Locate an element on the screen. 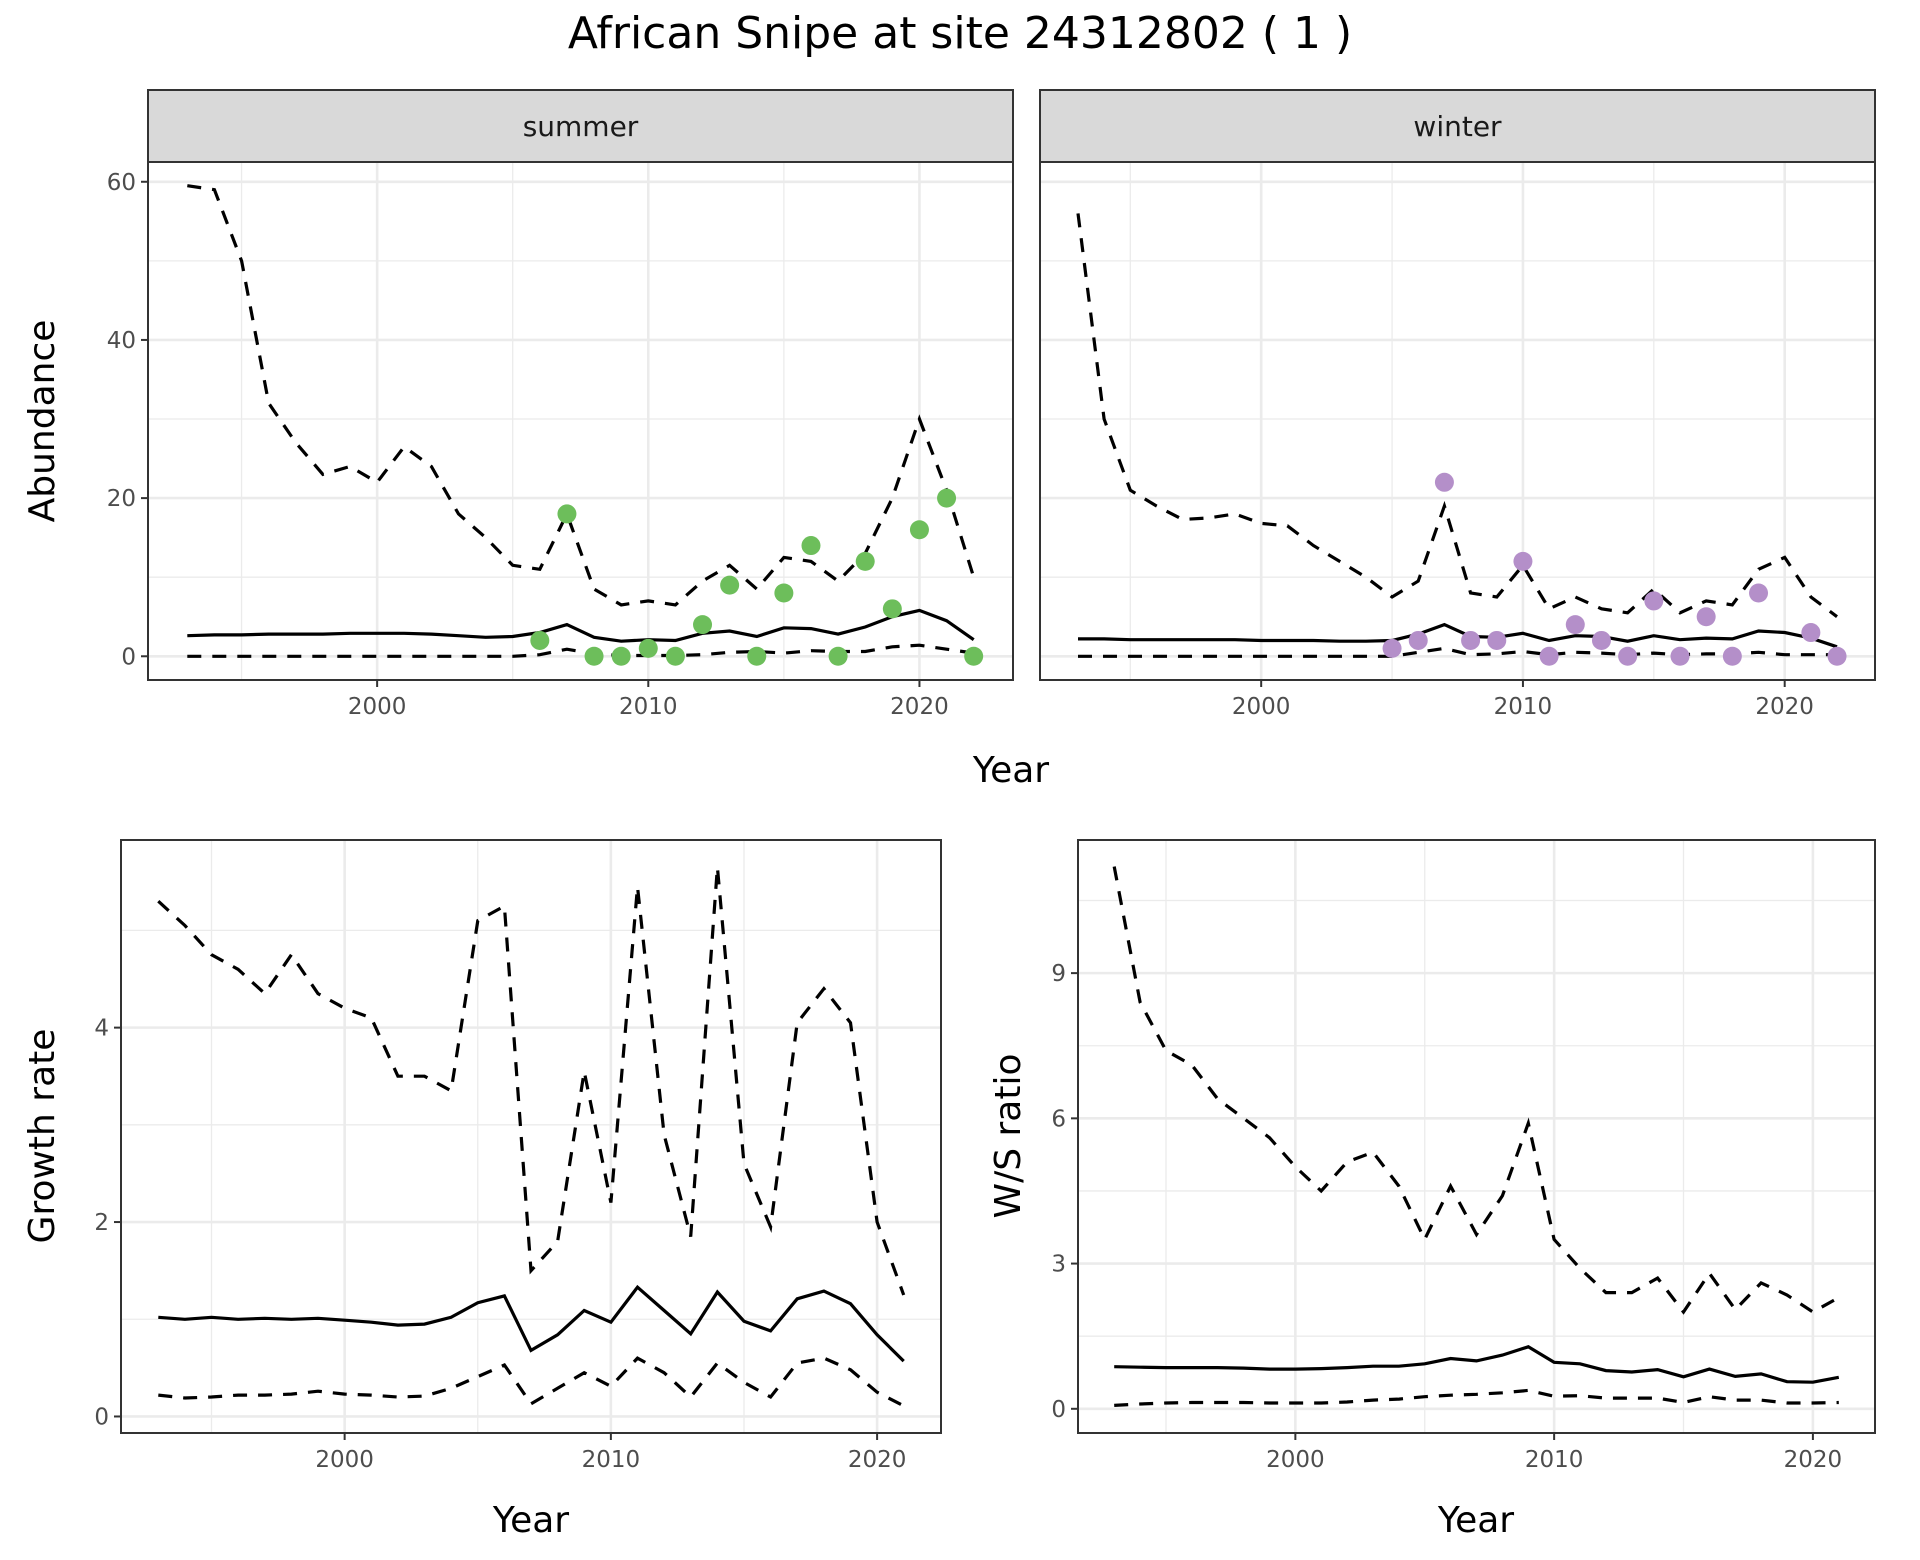 The height and width of the screenshot is (1560, 1920). y-tick-label: 6 is located at coordinates (1058, 1119).